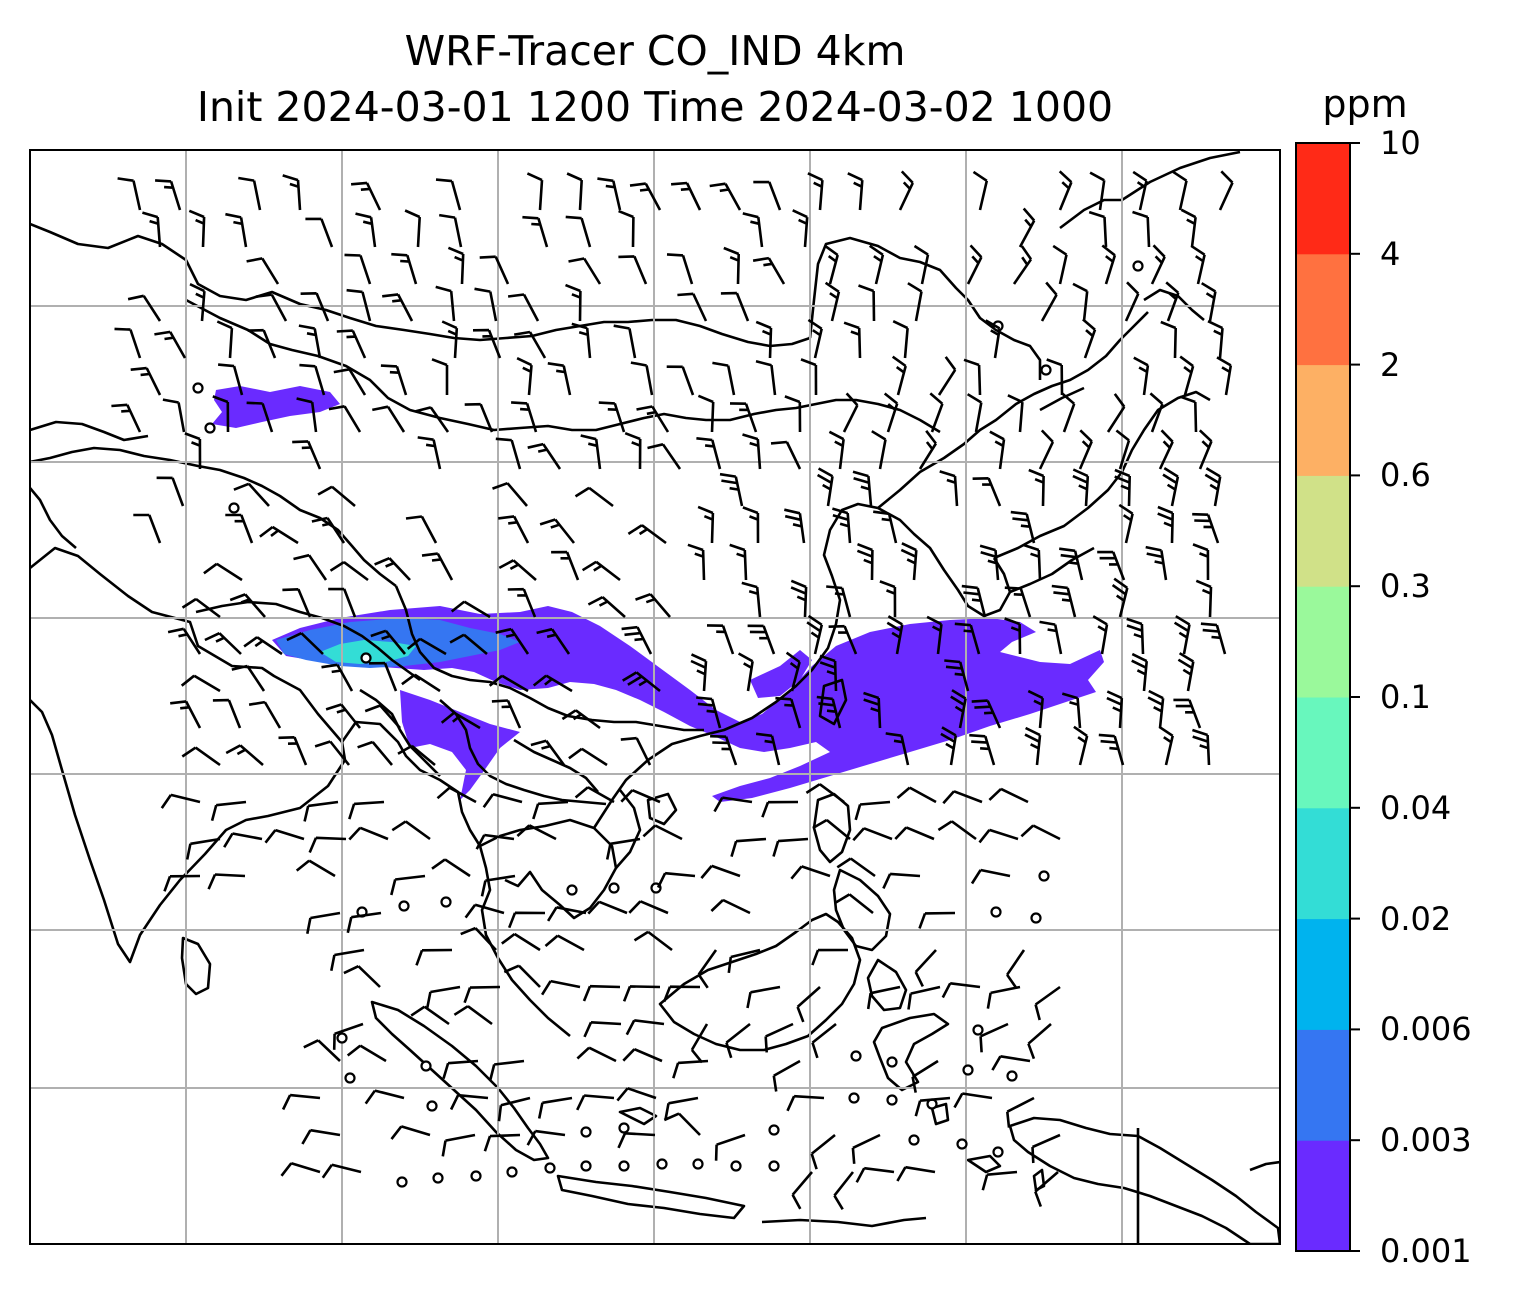 The height and width of the screenshot is (1306, 1528). Describe the element at coordinates (1323, 642) in the screenshot. I see `colorbar-segment` at that location.